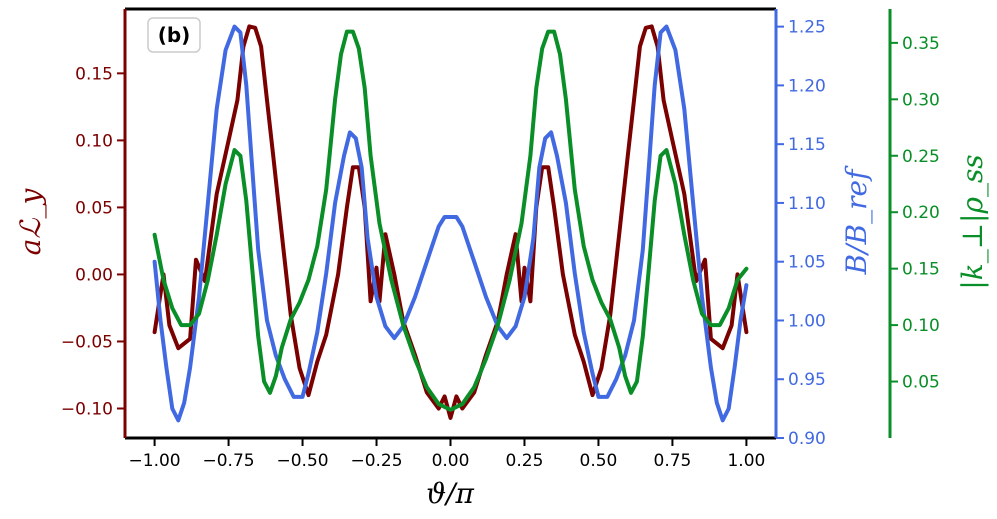 This screenshot has width=997, height=519. Describe the element at coordinates (807, 263) in the screenshot. I see `right1-tick-label: 1.05` at that location.